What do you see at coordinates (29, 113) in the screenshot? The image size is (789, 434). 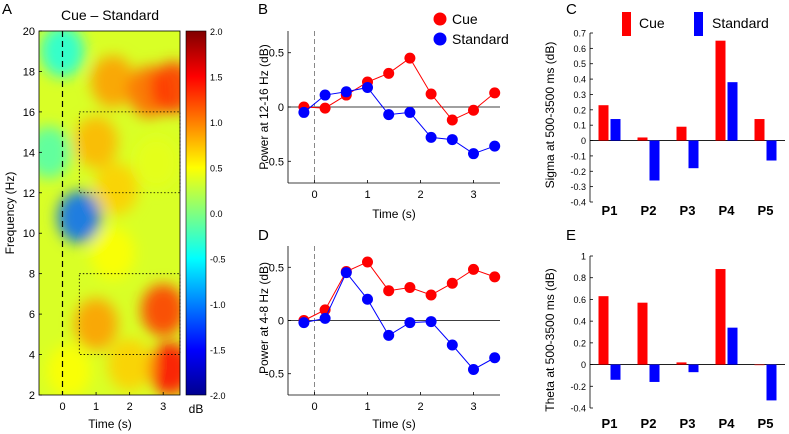 I see `heatmap-ytick-label: 16` at bounding box center [29, 113].